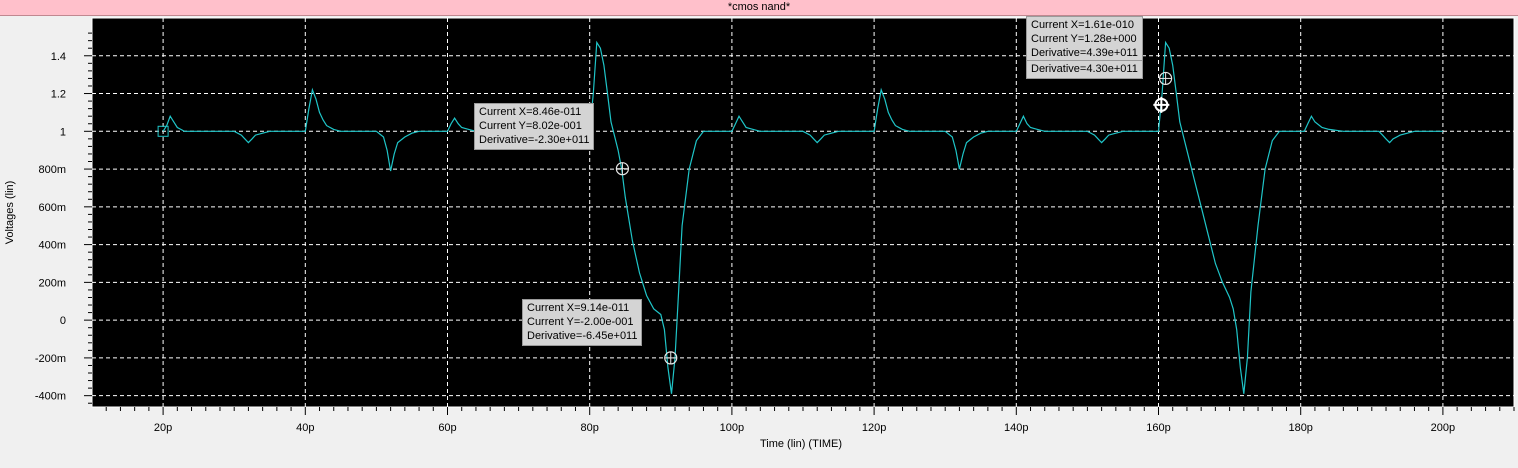 The width and height of the screenshot is (1518, 468). I want to click on cursor-readout-line: Derivative=-6.45e+011, so click(582, 336).